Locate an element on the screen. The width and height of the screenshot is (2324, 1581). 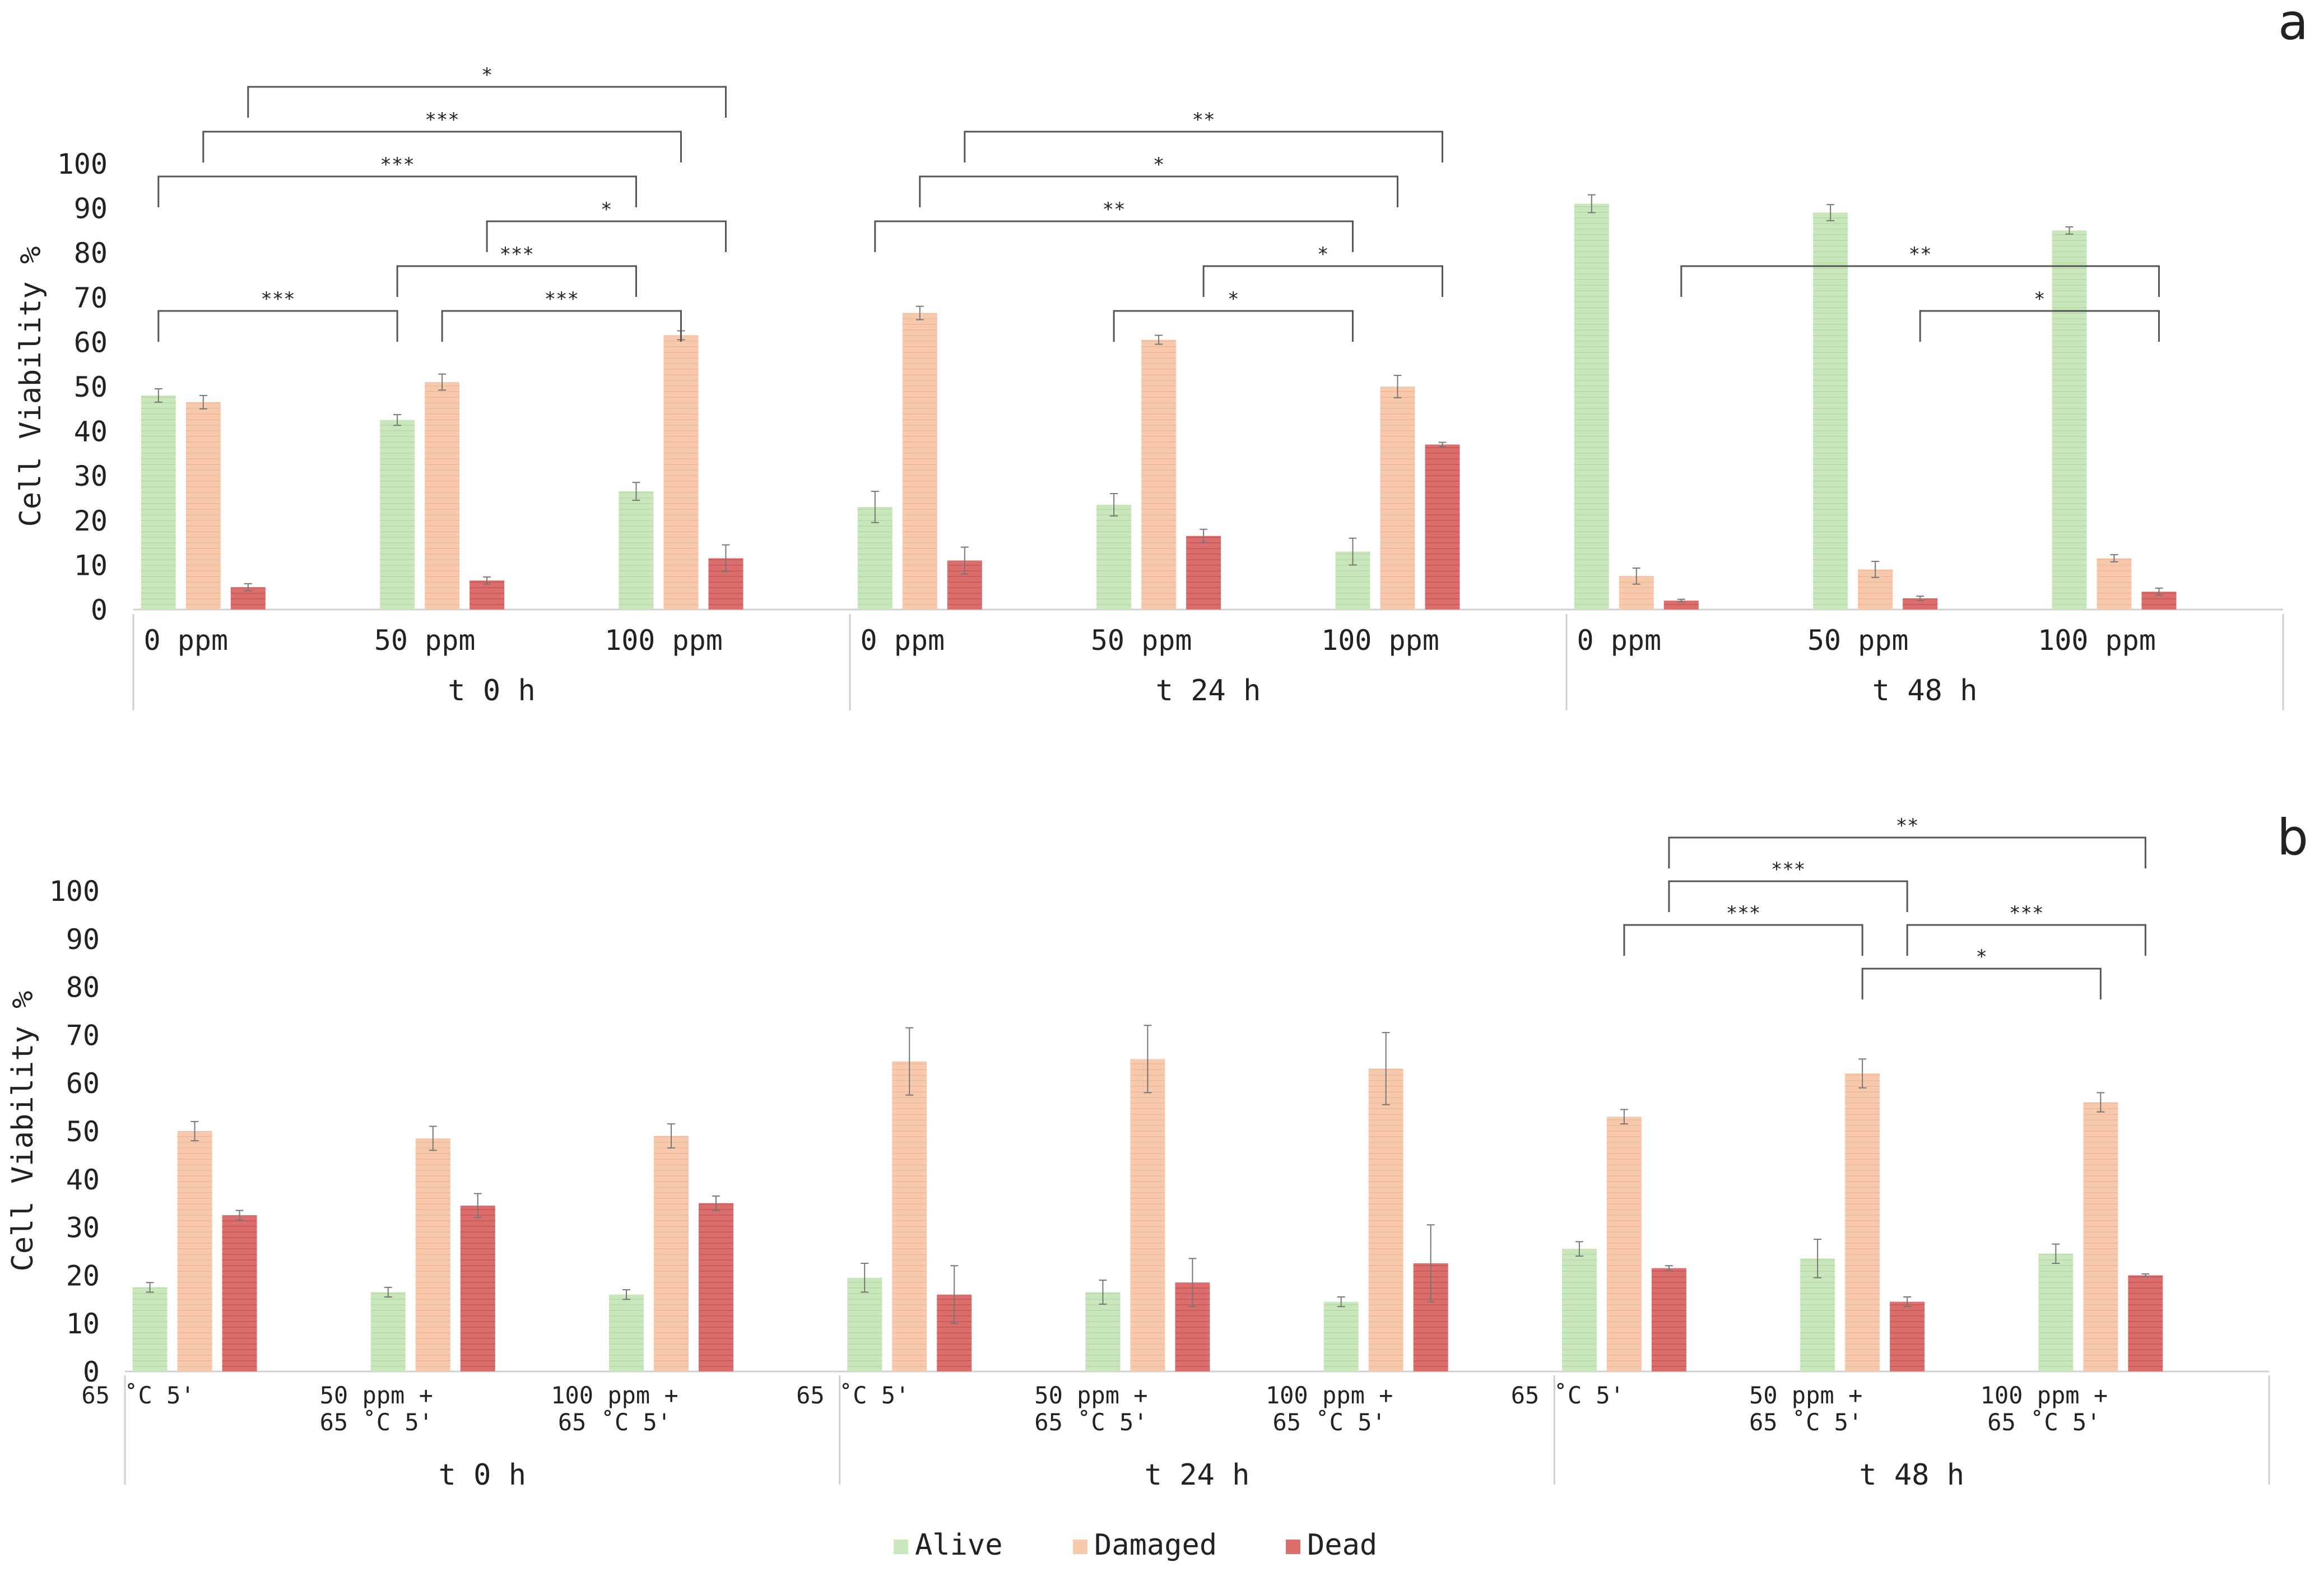
category-label: 100 ppm is located at coordinates (664, 640).